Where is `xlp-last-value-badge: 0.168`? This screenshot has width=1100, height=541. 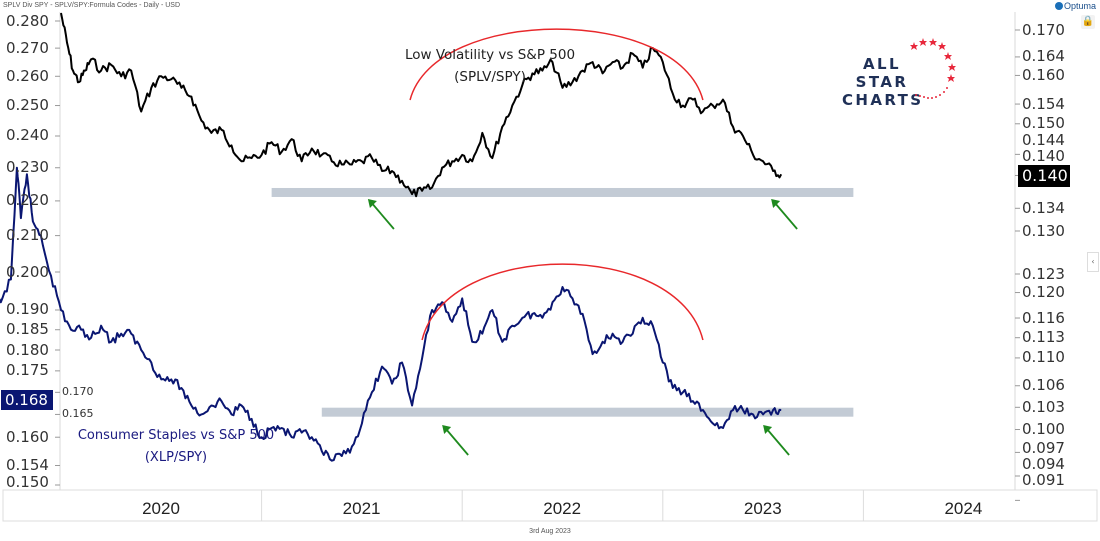 xlp-last-value-badge: 0.168 is located at coordinates (27, 400).